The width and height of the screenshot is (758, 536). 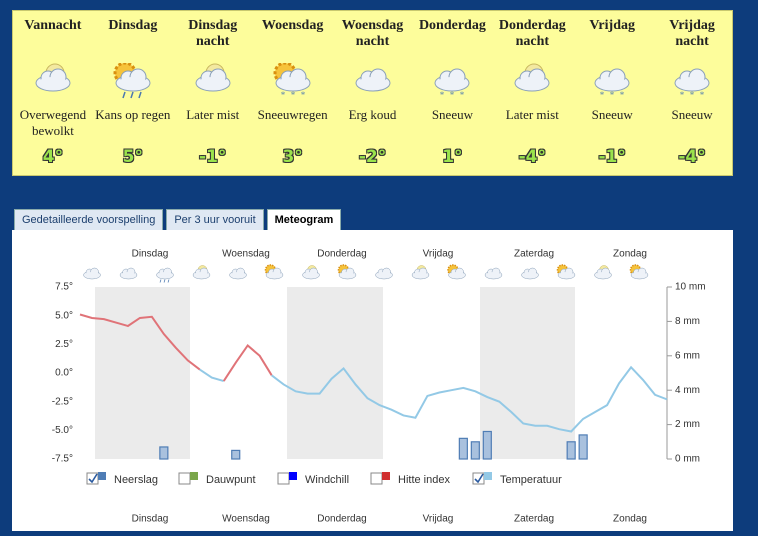 I want to click on y2-tick-label: 0 mm, so click(x=687, y=459).